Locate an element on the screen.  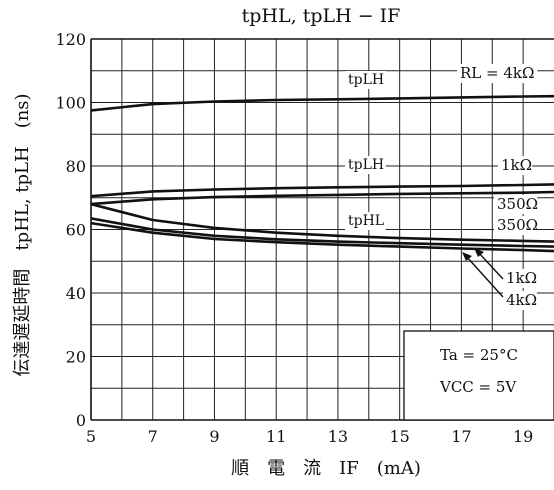
y-tick-label: 80 is located at coordinates (76, 166).